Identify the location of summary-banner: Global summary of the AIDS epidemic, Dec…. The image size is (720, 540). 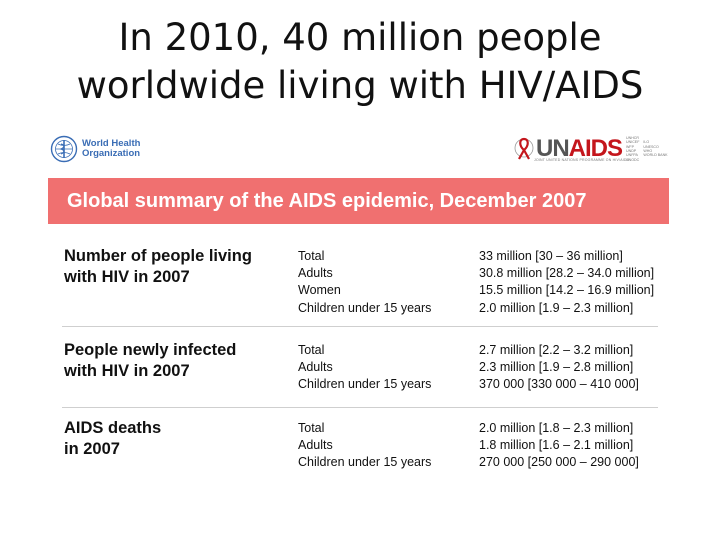
(358, 201).